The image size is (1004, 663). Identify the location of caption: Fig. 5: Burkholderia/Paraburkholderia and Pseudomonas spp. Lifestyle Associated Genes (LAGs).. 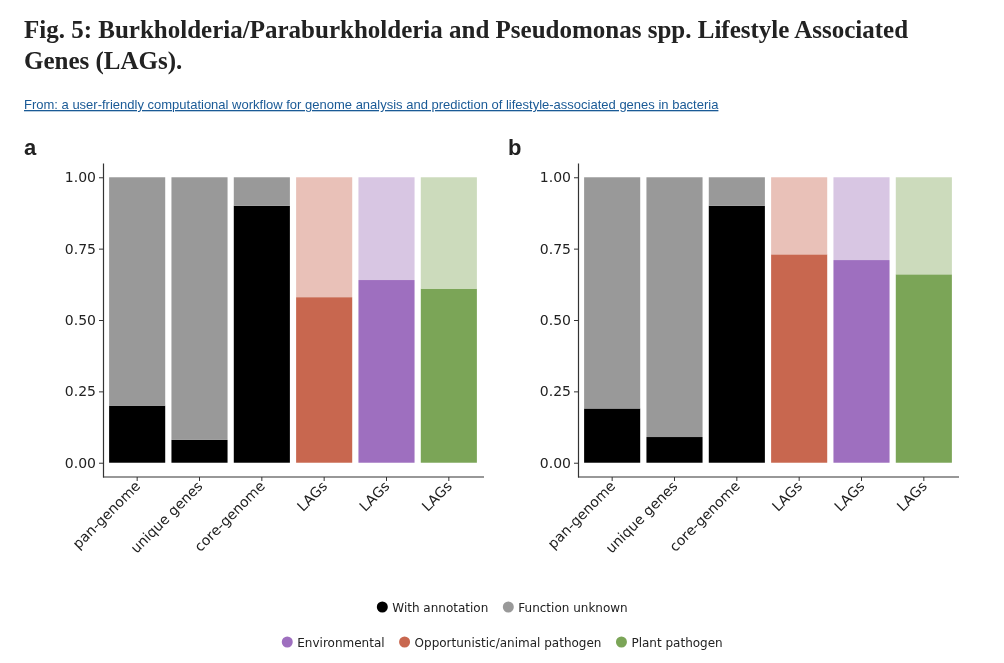
(466, 45).